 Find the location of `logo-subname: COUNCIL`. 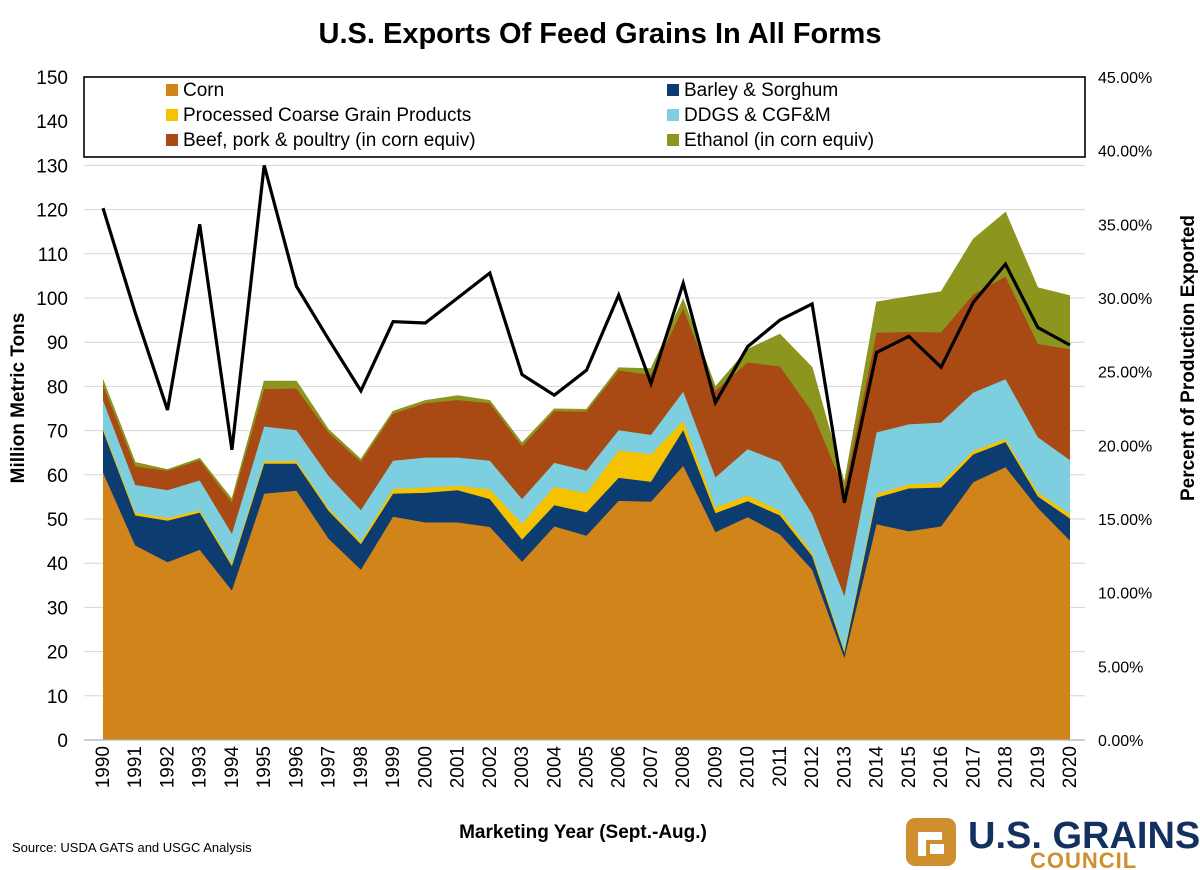

logo-subname: COUNCIL is located at coordinates (1083, 859).